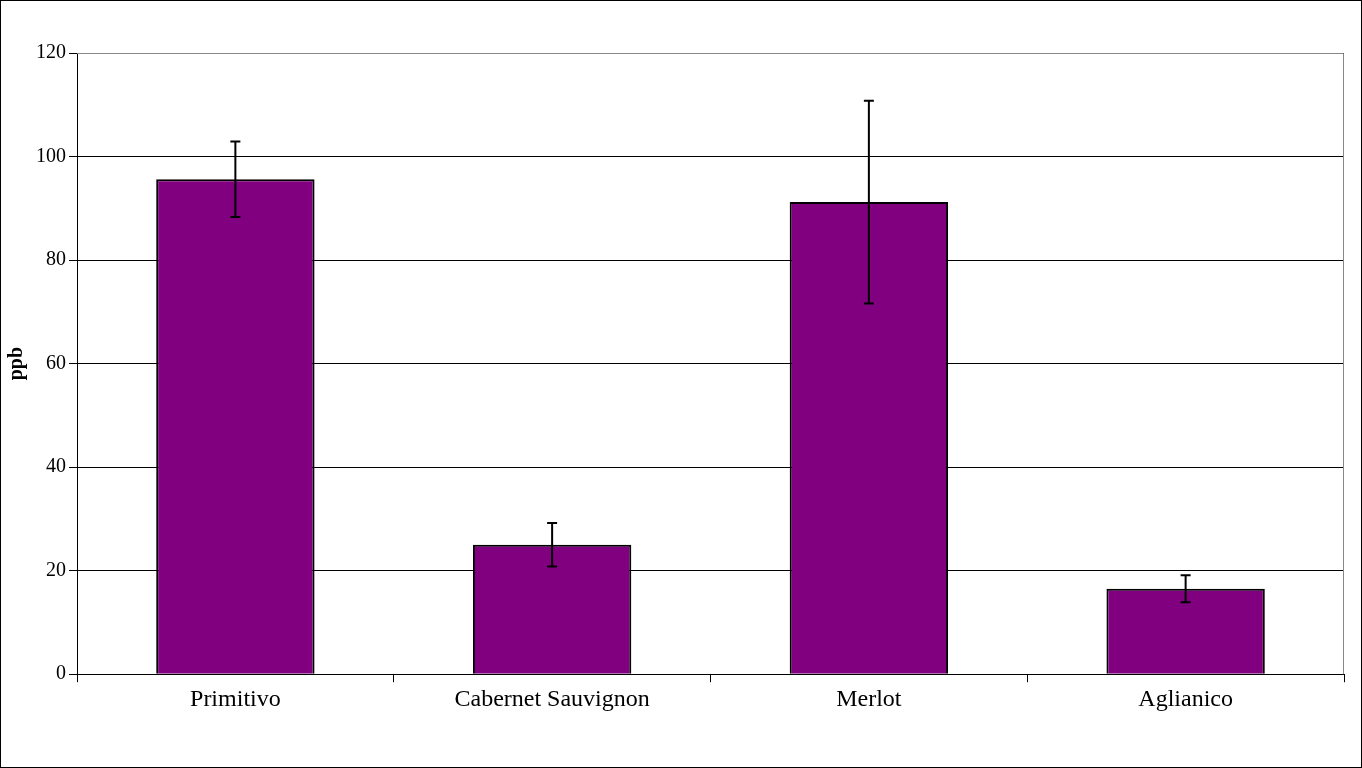 This screenshot has width=1362, height=768. What do you see at coordinates (235, 697) in the screenshot?
I see `x-tick-label: Primitivo` at bounding box center [235, 697].